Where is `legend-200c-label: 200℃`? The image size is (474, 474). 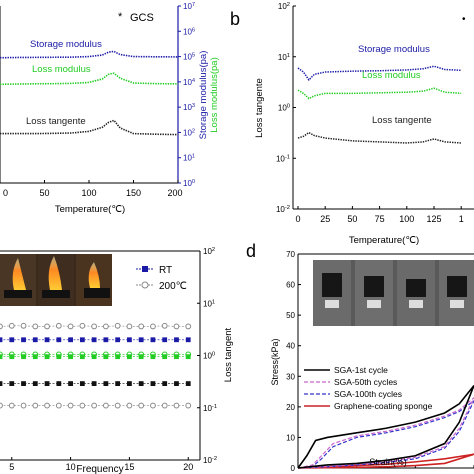 legend-200c-label: 200℃ is located at coordinates (173, 286).